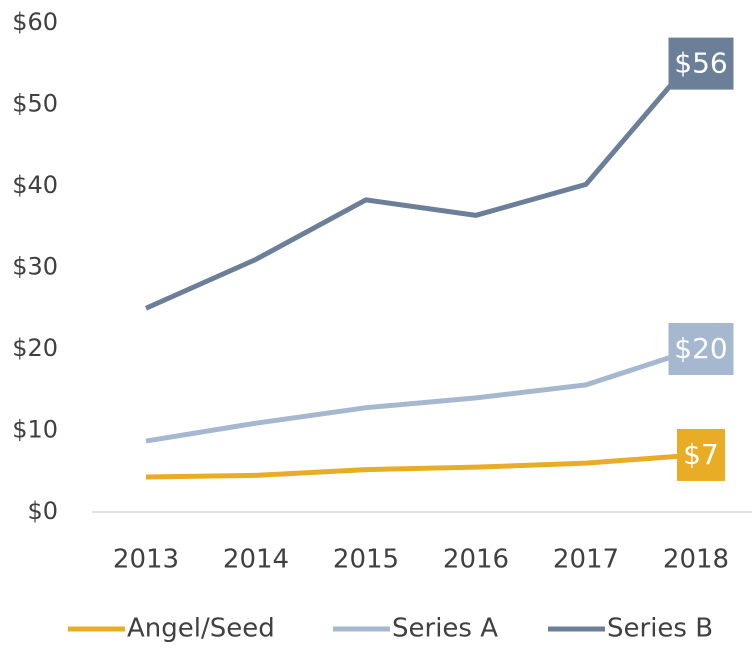 The height and width of the screenshot is (647, 753). What do you see at coordinates (256, 560) in the screenshot?
I see `x-tick-label: 2014` at bounding box center [256, 560].